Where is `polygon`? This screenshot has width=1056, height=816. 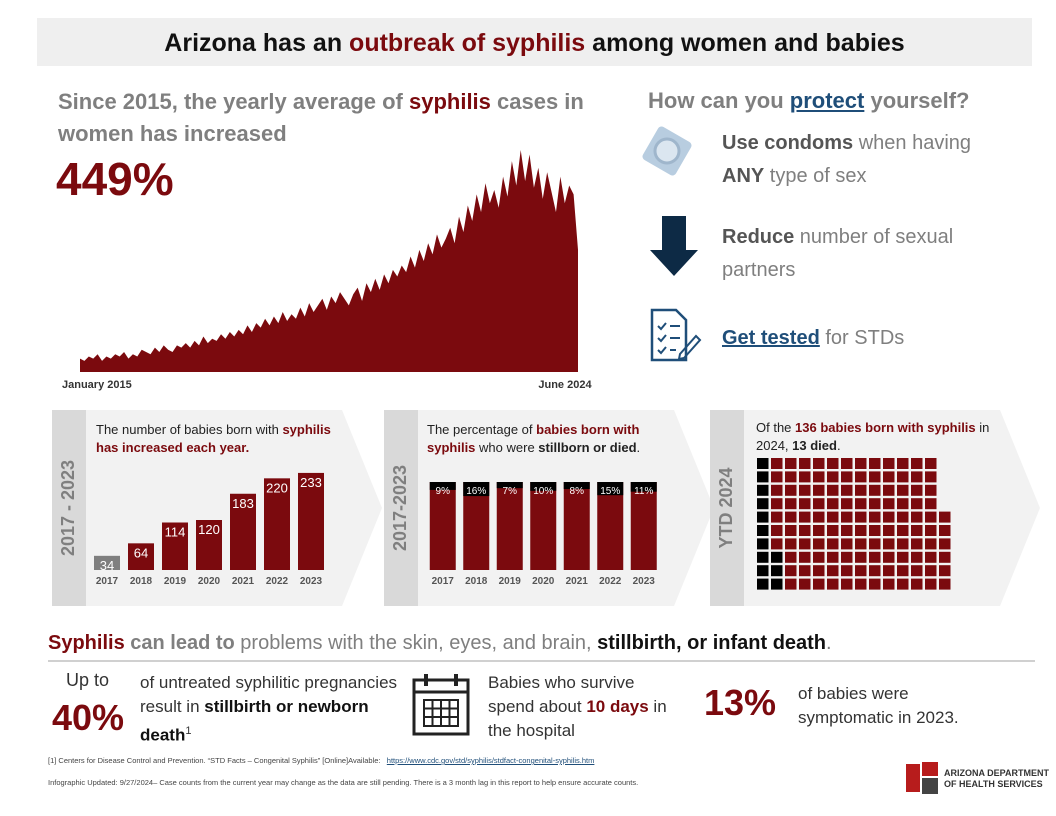
polygon is located at coordinates (674, 246).